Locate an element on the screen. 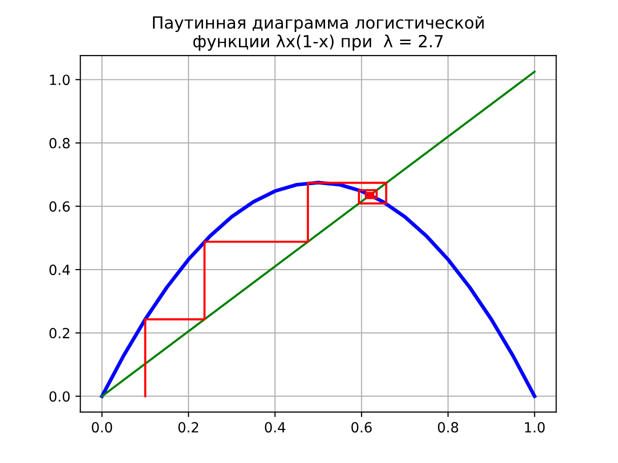  y-tick-label: 0.2 is located at coordinates (59, 333).